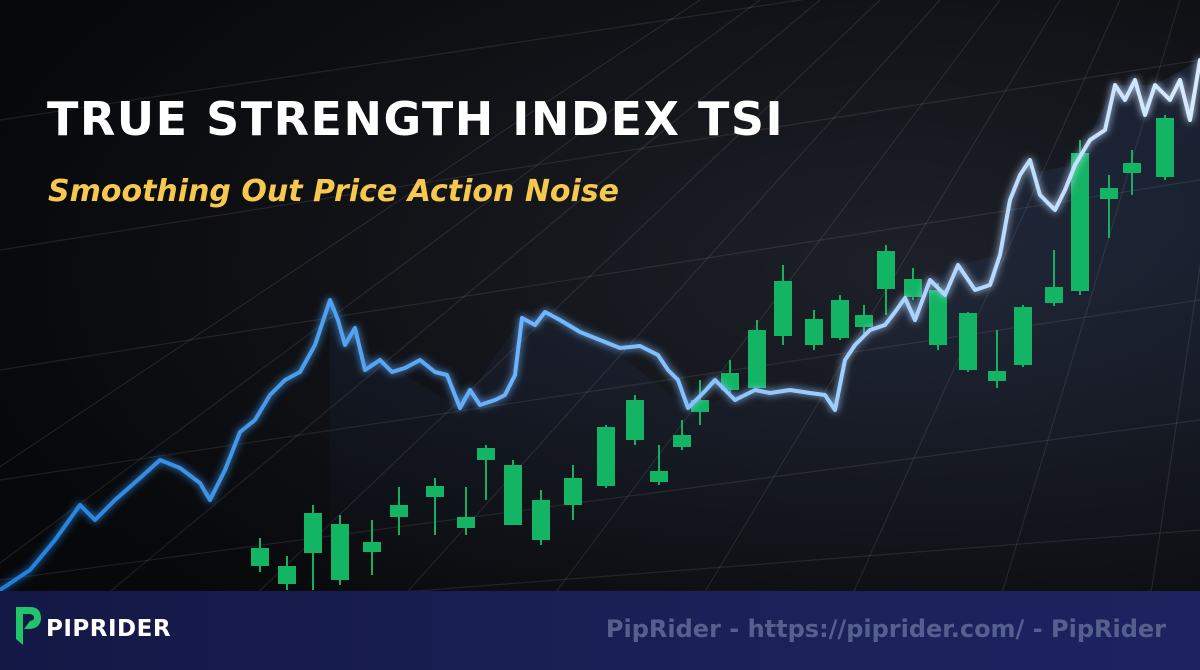  What do you see at coordinates (334, 191) in the screenshot?
I see `subtitle: Smoothing Out Price Action Noise` at bounding box center [334, 191].